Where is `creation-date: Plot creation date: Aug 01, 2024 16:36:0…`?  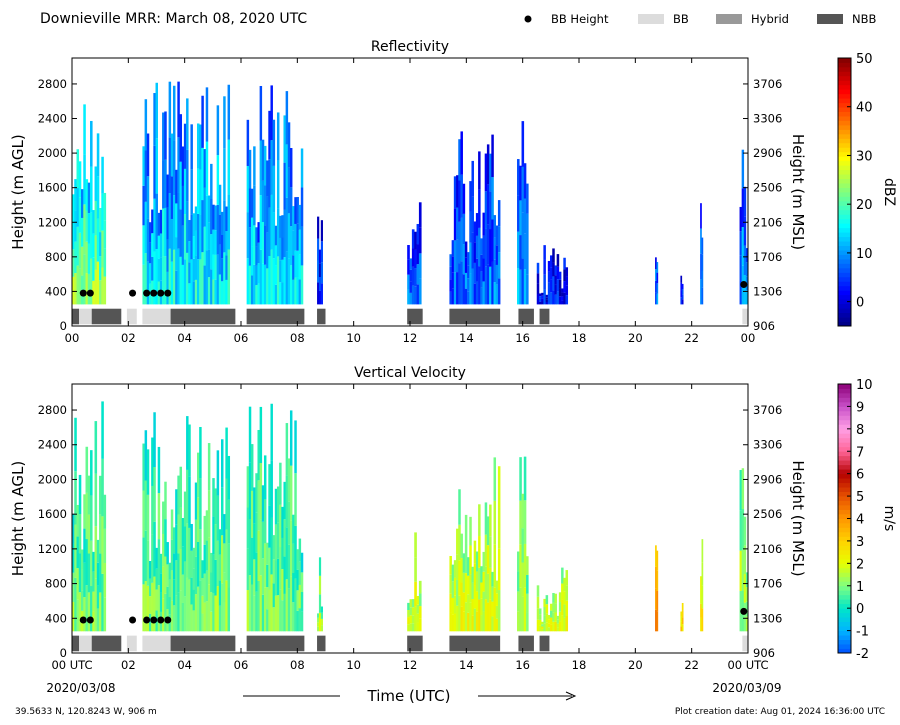
creation-date: Plot creation date: Aug 01, 2024 16:36:0… is located at coordinates (780, 712).